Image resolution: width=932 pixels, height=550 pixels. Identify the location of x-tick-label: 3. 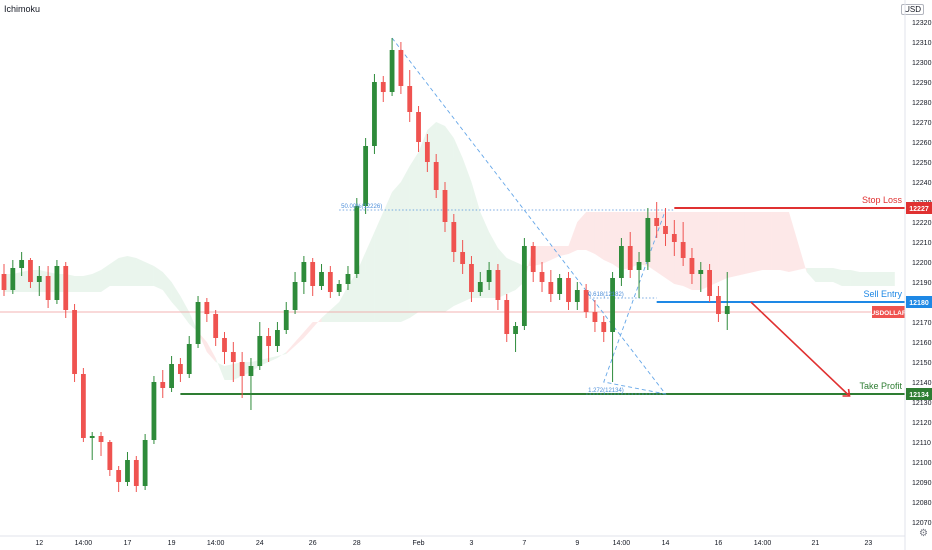
(472, 543).